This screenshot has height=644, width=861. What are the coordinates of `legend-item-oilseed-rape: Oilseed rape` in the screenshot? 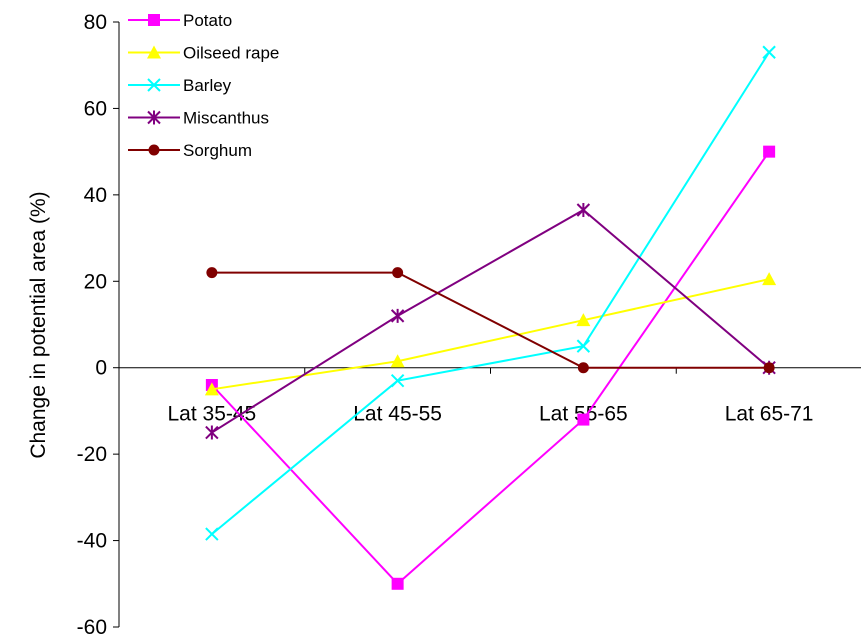 It's located at (203, 53).